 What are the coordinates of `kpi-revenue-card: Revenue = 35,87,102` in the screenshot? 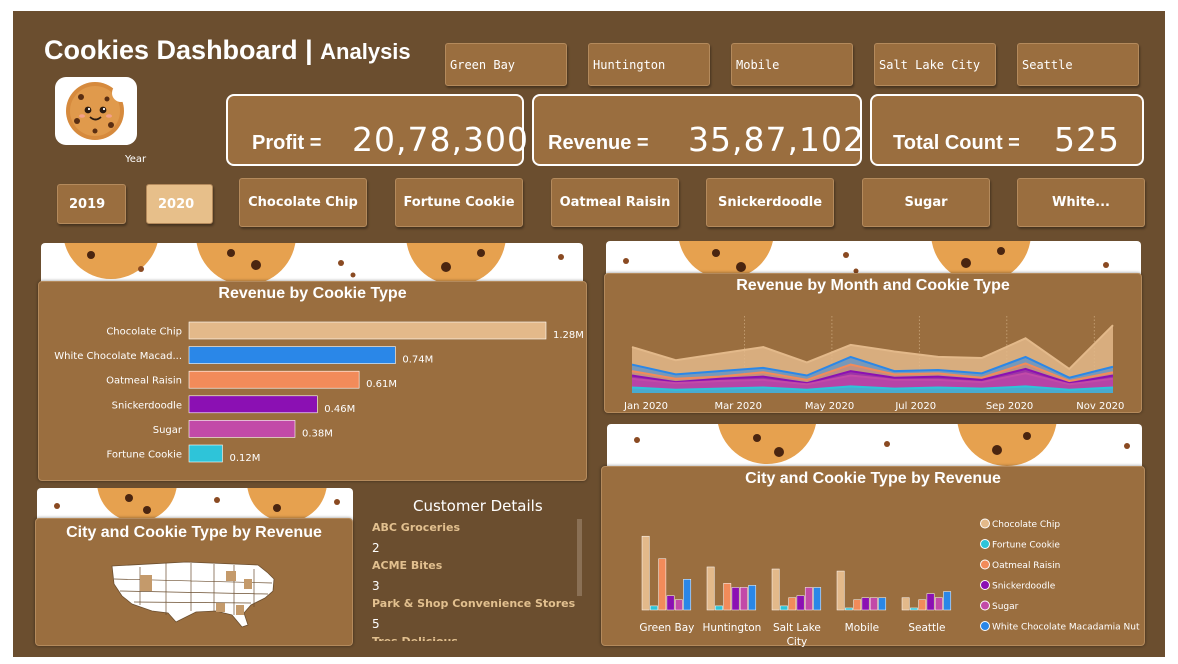 It's located at (698, 130).